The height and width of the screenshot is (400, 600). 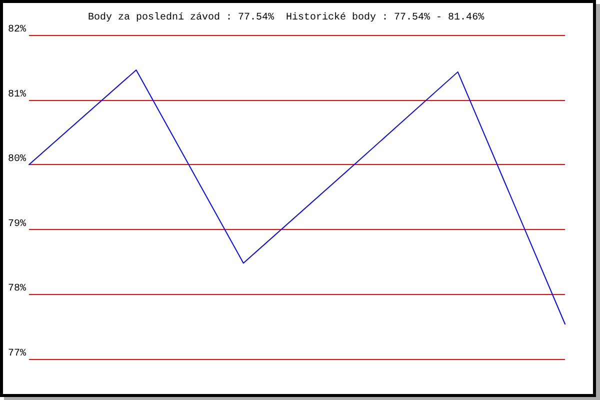 I want to click on y-tick-label: 79%, so click(x=17, y=224).